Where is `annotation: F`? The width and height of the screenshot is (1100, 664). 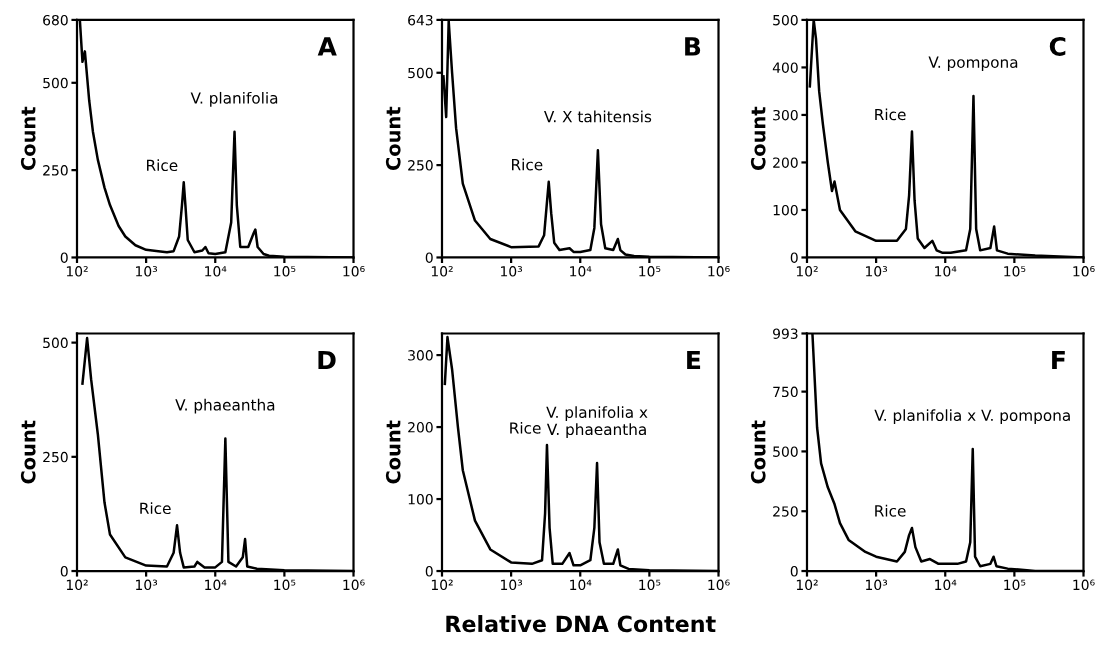
annotation: F is located at coordinates (1058, 360).